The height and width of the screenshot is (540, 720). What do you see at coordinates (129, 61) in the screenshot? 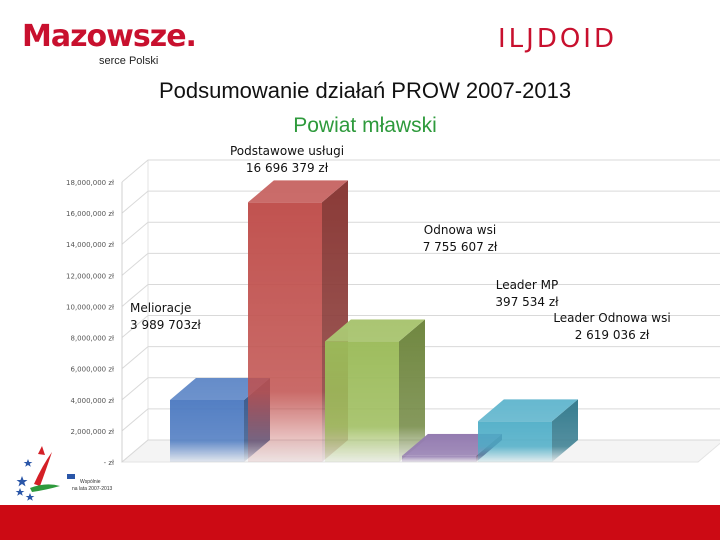
I see `logo-tagline: serce Polski` at bounding box center [129, 61].